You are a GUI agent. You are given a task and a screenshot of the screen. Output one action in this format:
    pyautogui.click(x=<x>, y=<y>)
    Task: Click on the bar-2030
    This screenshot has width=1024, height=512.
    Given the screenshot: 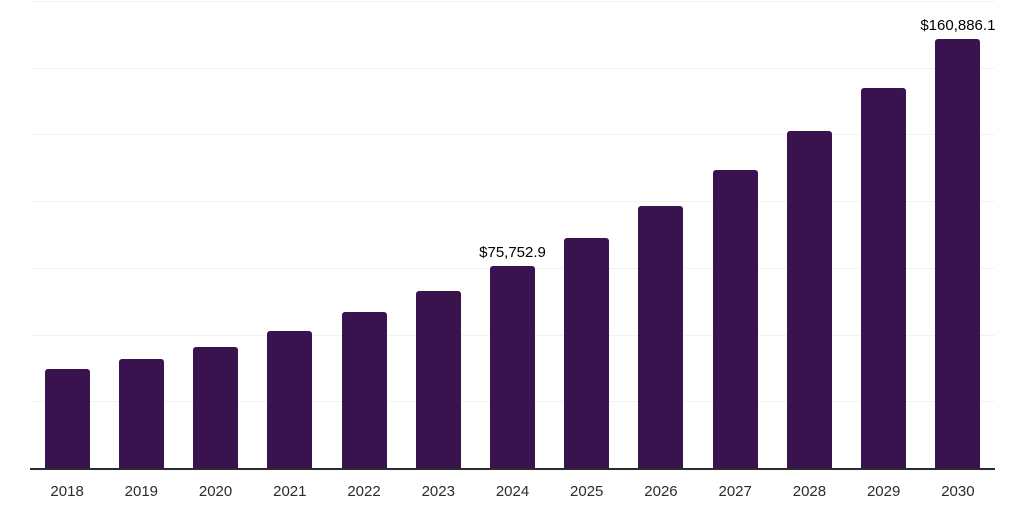 What is the action you would take?
    pyautogui.click(x=958, y=253)
    